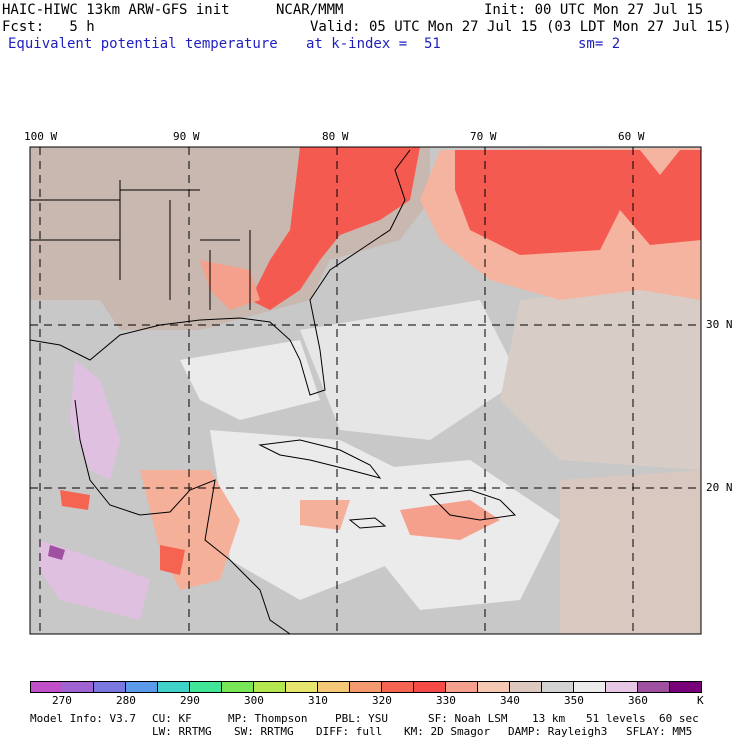  What do you see at coordinates (616, 718) in the screenshot?
I see `footer-levels: 51 levels` at bounding box center [616, 718].